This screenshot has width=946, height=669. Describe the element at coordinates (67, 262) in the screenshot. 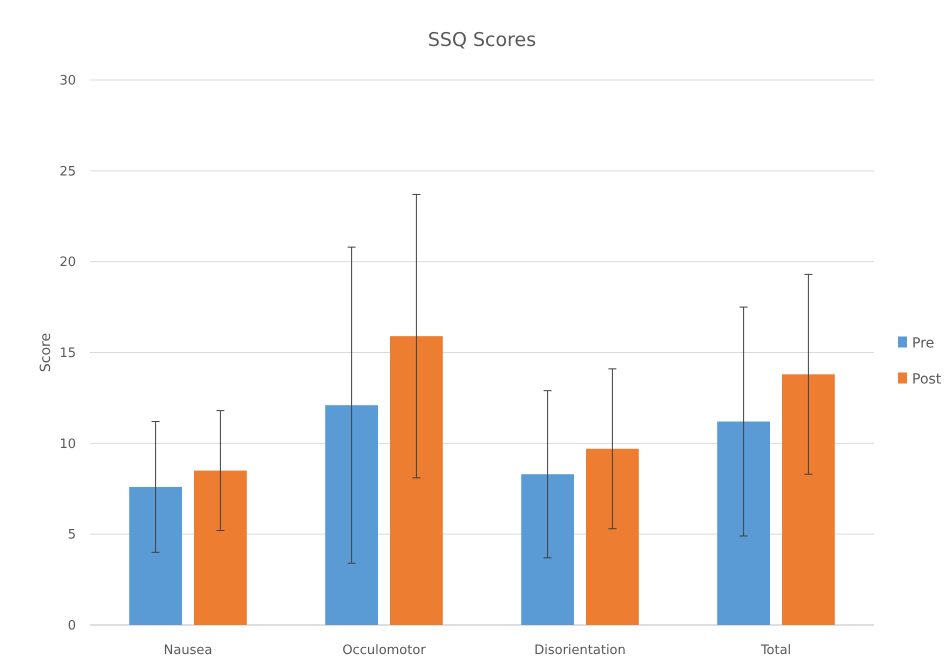

I see `y-tick-label: 20` at that location.